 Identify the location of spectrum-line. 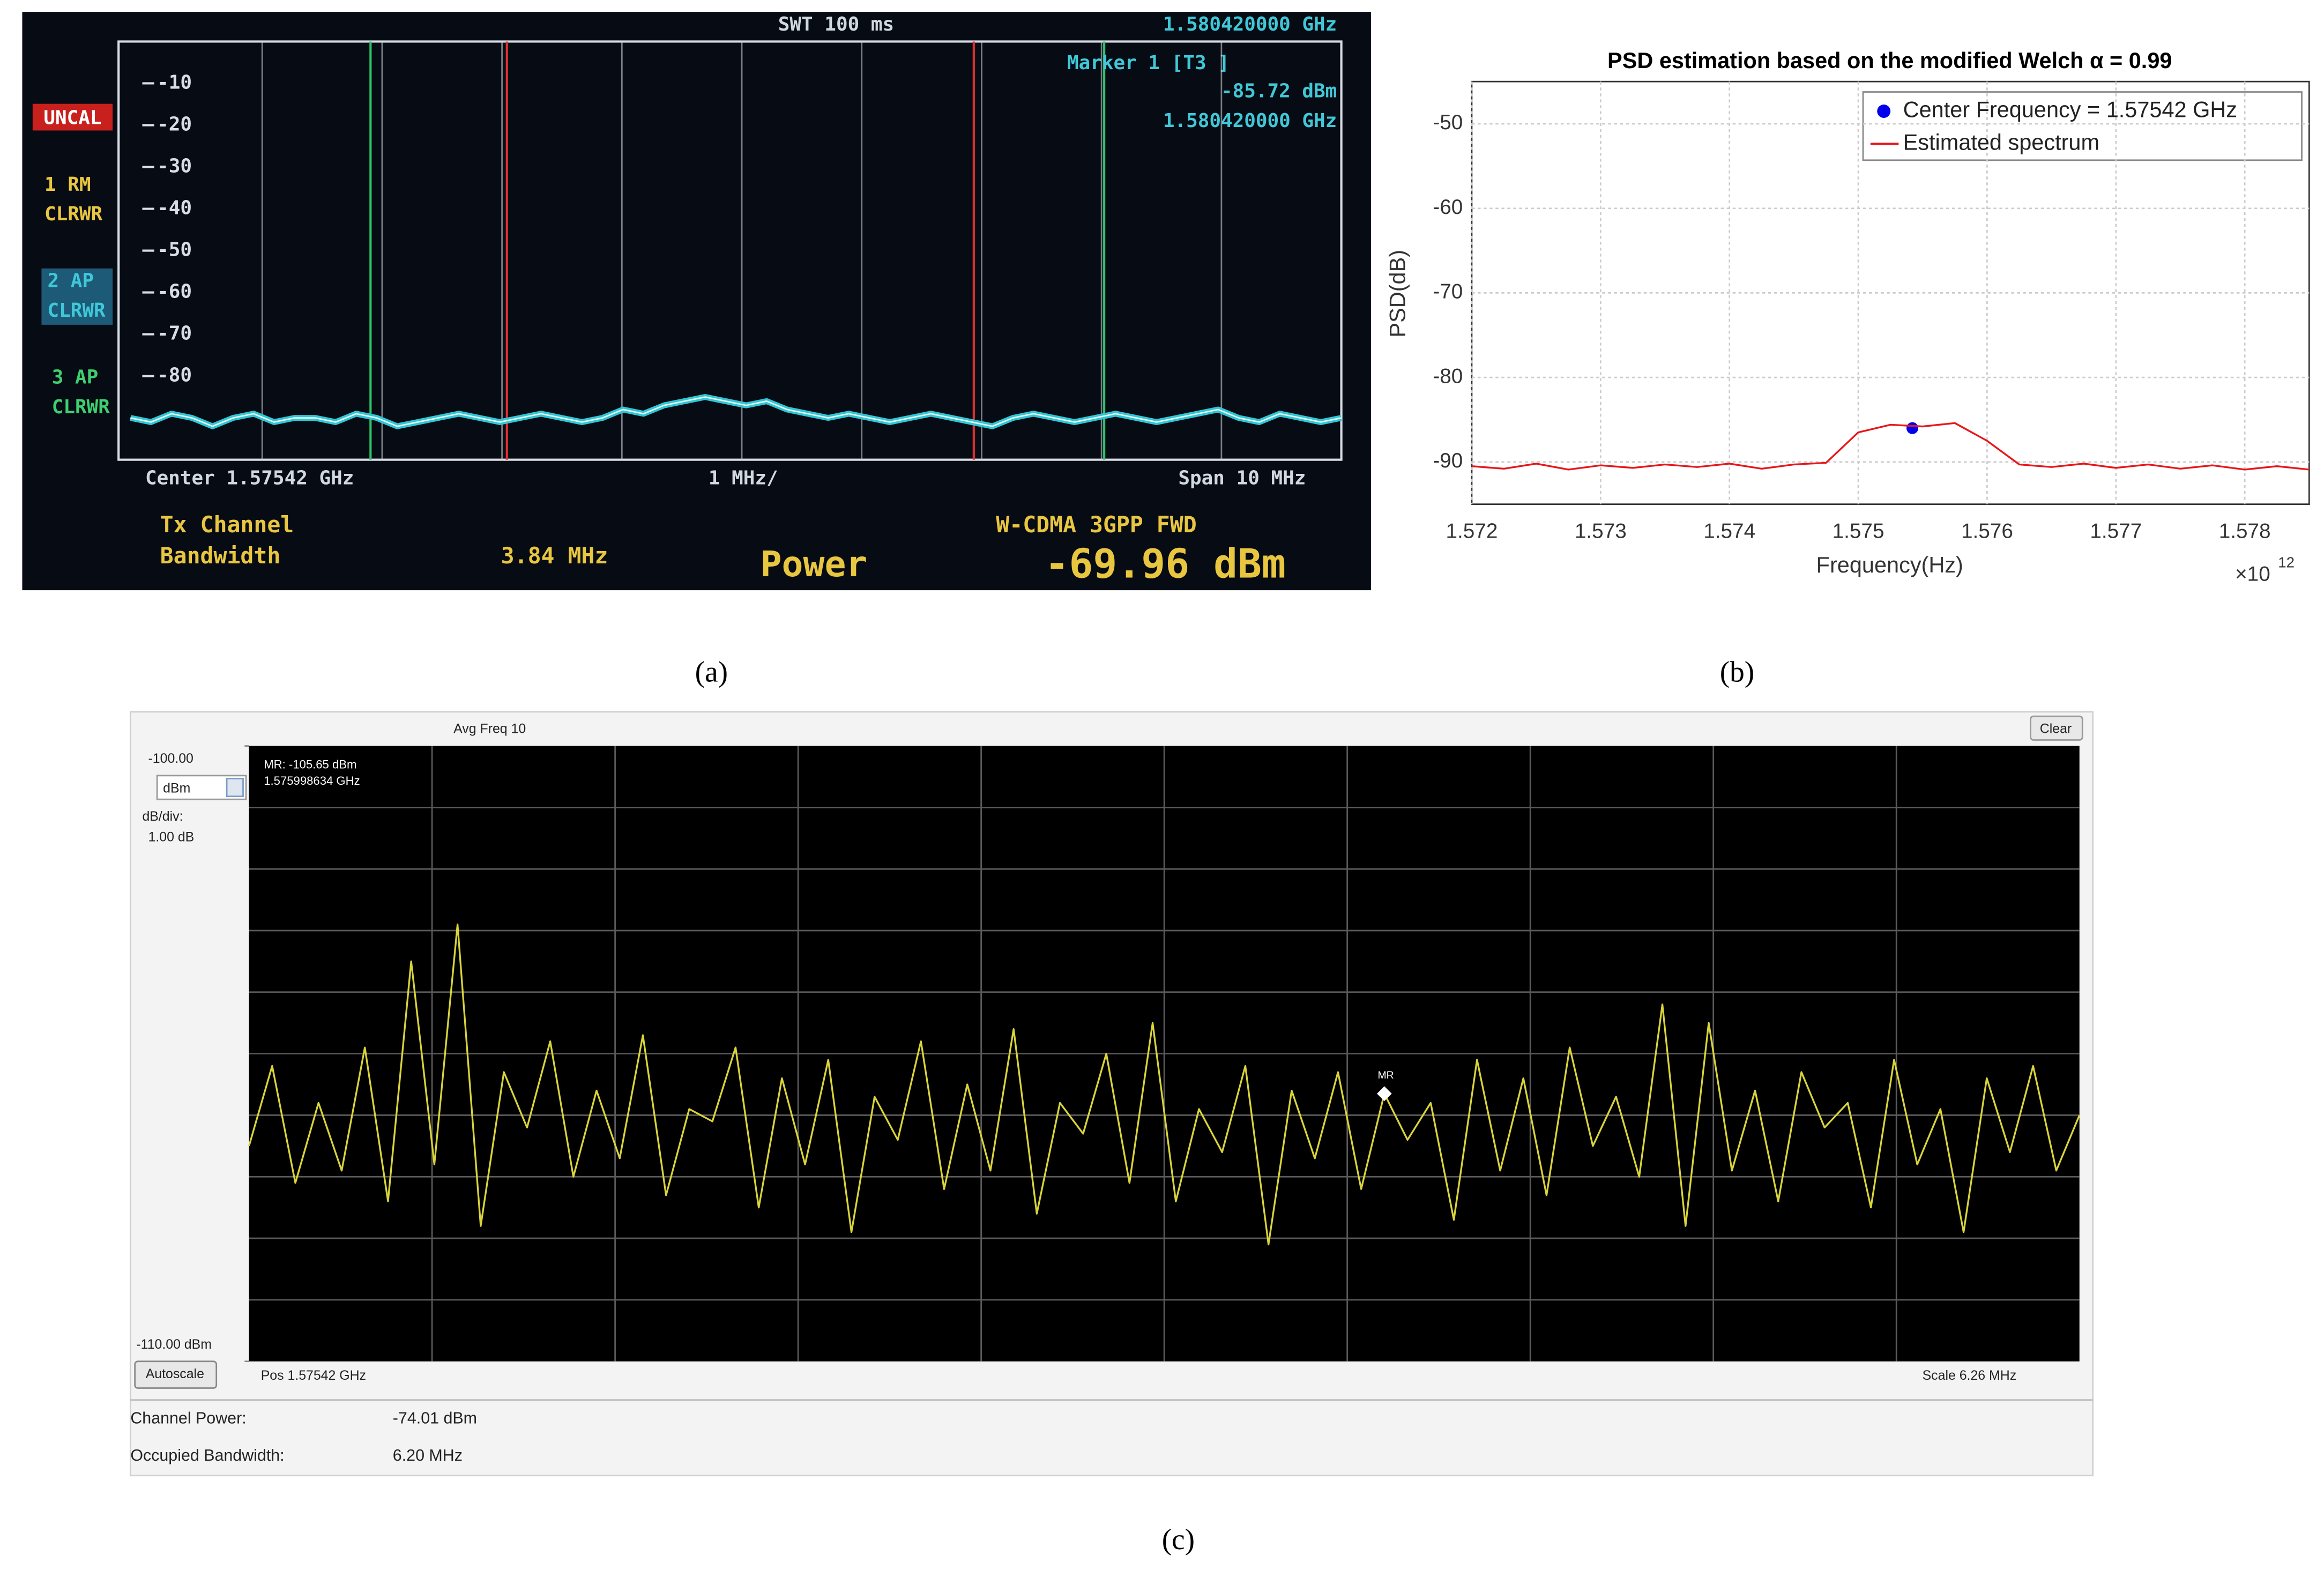
(1891, 446).